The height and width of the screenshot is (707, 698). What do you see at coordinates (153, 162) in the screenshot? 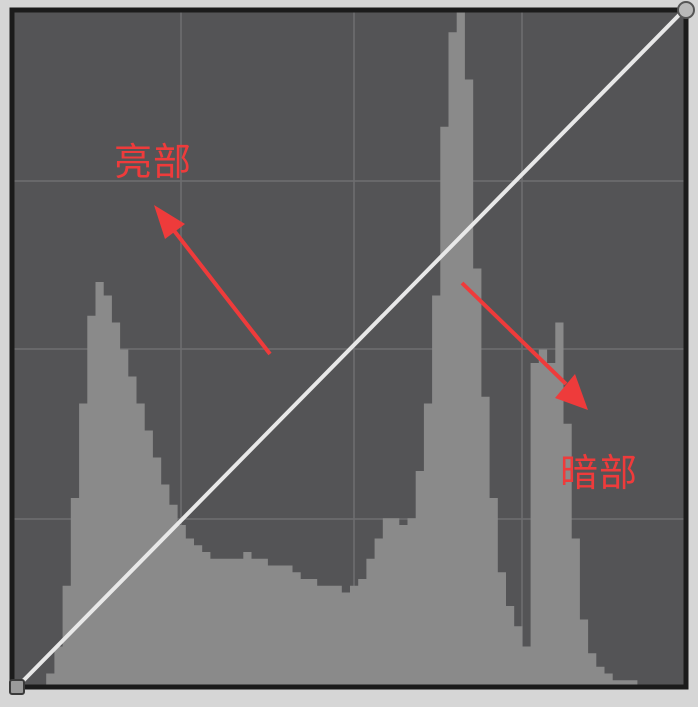
I see `highlights-label: 亮部` at bounding box center [153, 162].